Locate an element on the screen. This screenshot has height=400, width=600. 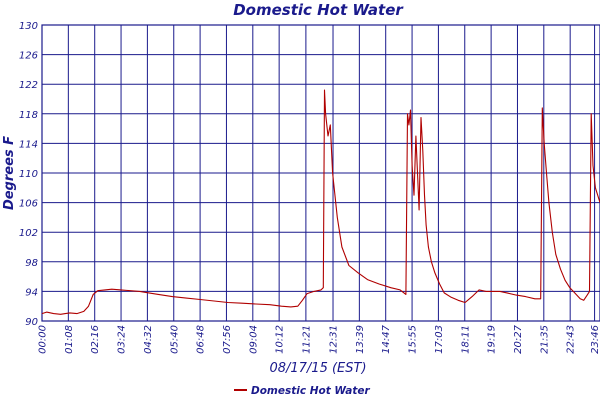
x-tick-label: 17:03 is located at coordinates (439, 339).